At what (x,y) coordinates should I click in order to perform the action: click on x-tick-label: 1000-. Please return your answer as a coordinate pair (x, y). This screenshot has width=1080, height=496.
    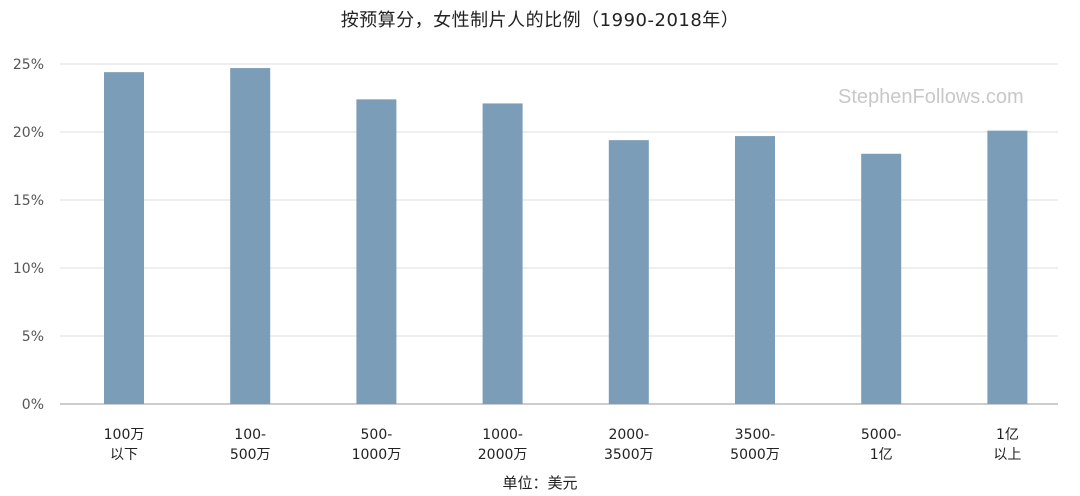
    Looking at the image, I should click on (502, 435).